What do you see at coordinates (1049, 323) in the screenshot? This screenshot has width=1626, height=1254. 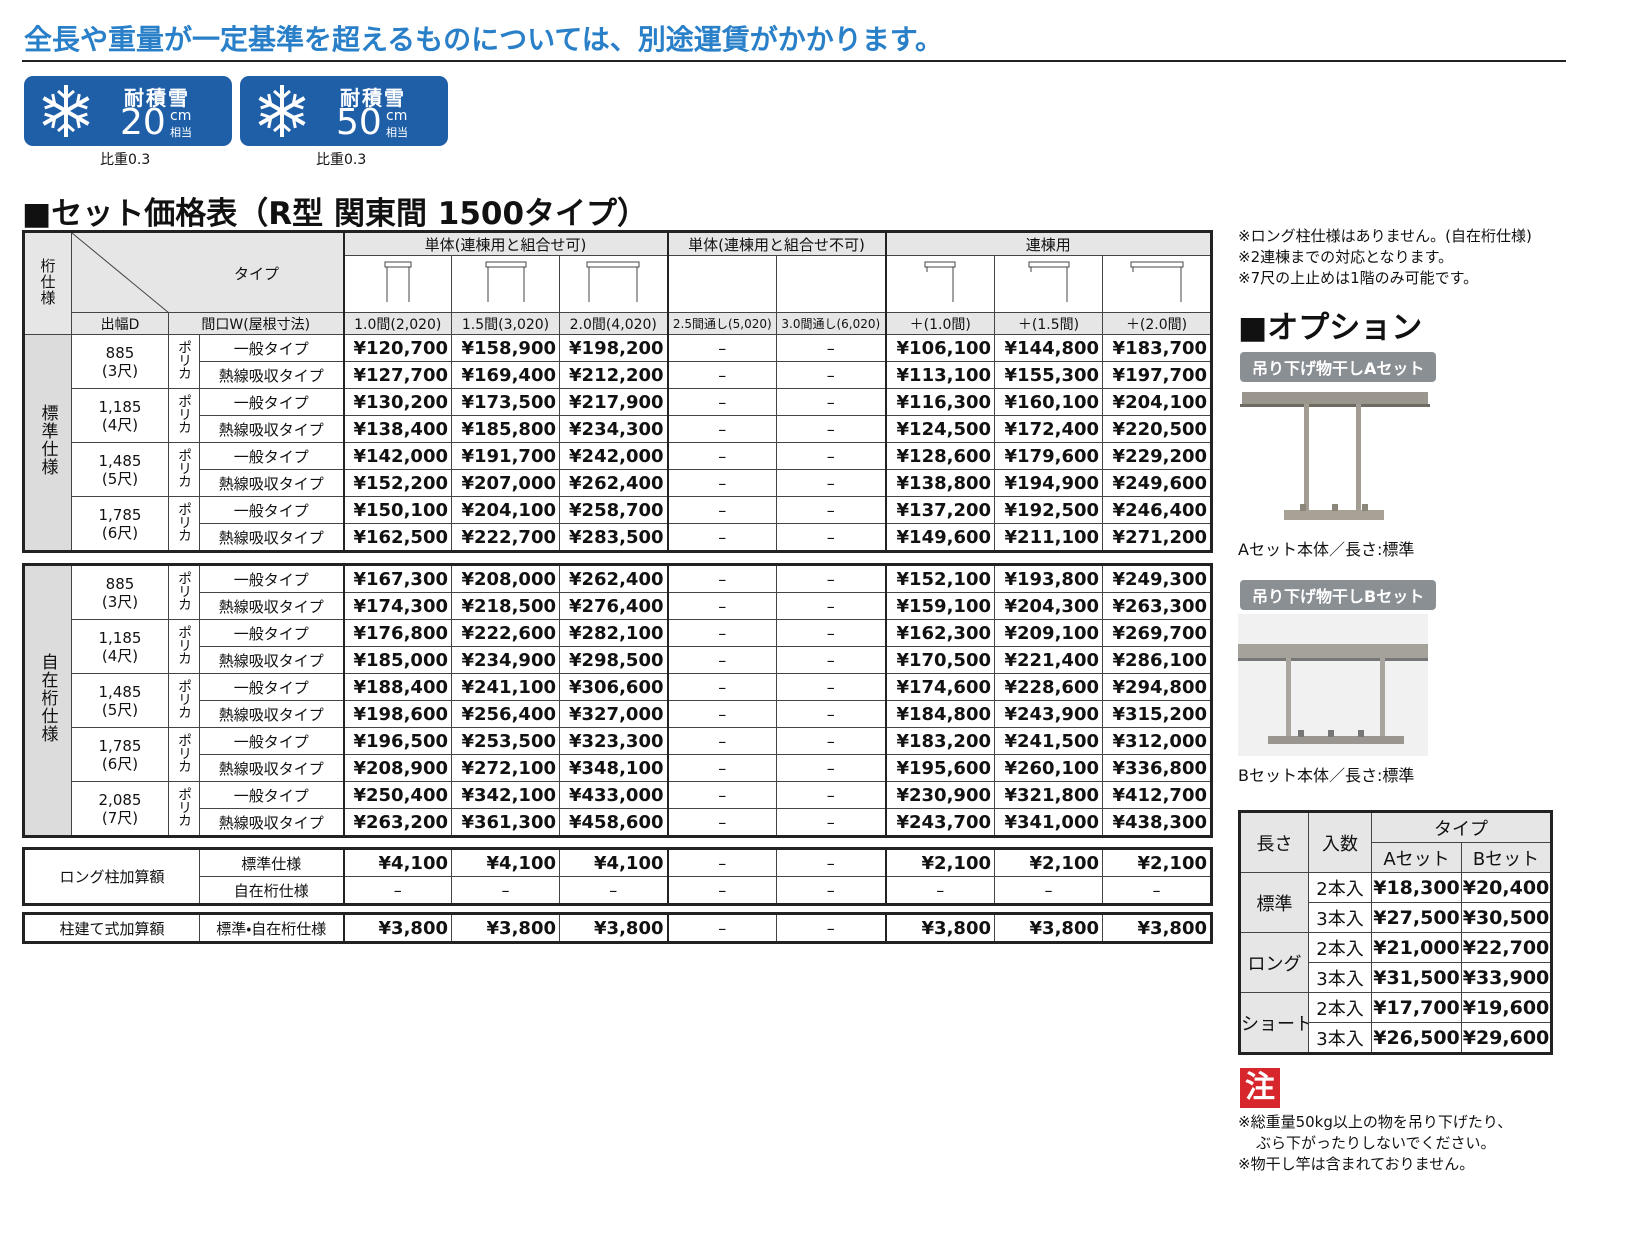 I see `column-label: ＋(1.5間)` at bounding box center [1049, 323].